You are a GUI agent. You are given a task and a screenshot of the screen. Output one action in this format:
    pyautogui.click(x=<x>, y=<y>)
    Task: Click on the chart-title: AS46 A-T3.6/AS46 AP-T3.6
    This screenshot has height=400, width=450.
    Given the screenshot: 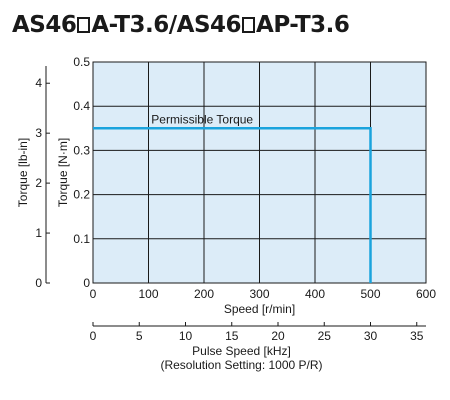 What is the action you would take?
    pyautogui.click(x=181, y=25)
    